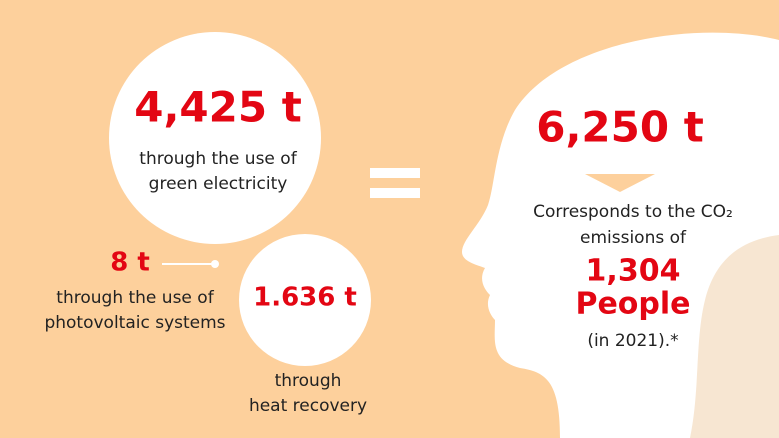 The height and width of the screenshot is (438, 779). Describe the element at coordinates (215, 264) in the screenshot. I see `connector-dot` at that location.